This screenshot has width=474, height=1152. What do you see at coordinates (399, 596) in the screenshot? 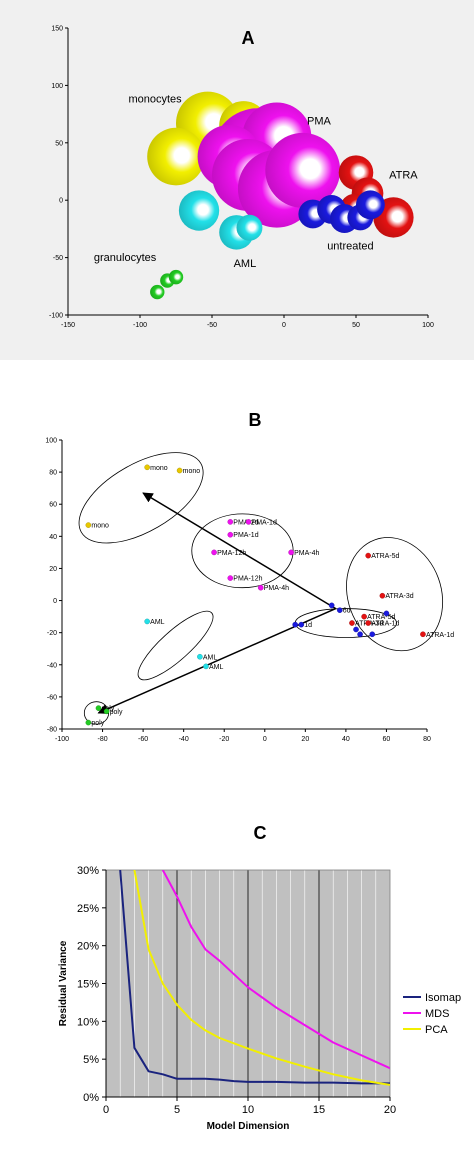
I see `point-label: ATRA-3d` at bounding box center [399, 596].